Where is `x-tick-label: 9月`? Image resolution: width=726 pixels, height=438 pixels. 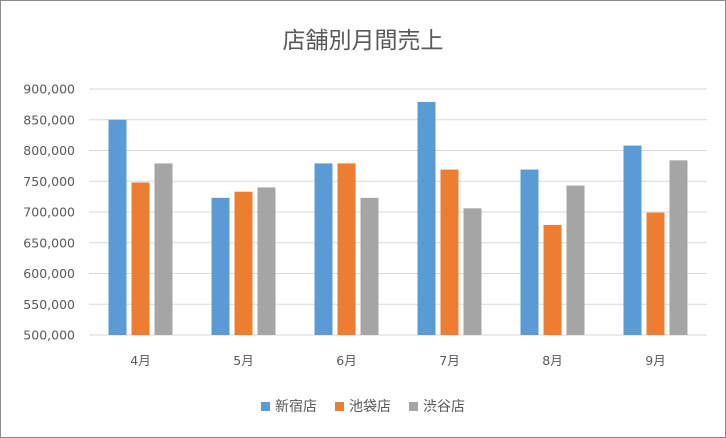
x-tick-label: 9月 is located at coordinates (655, 360).